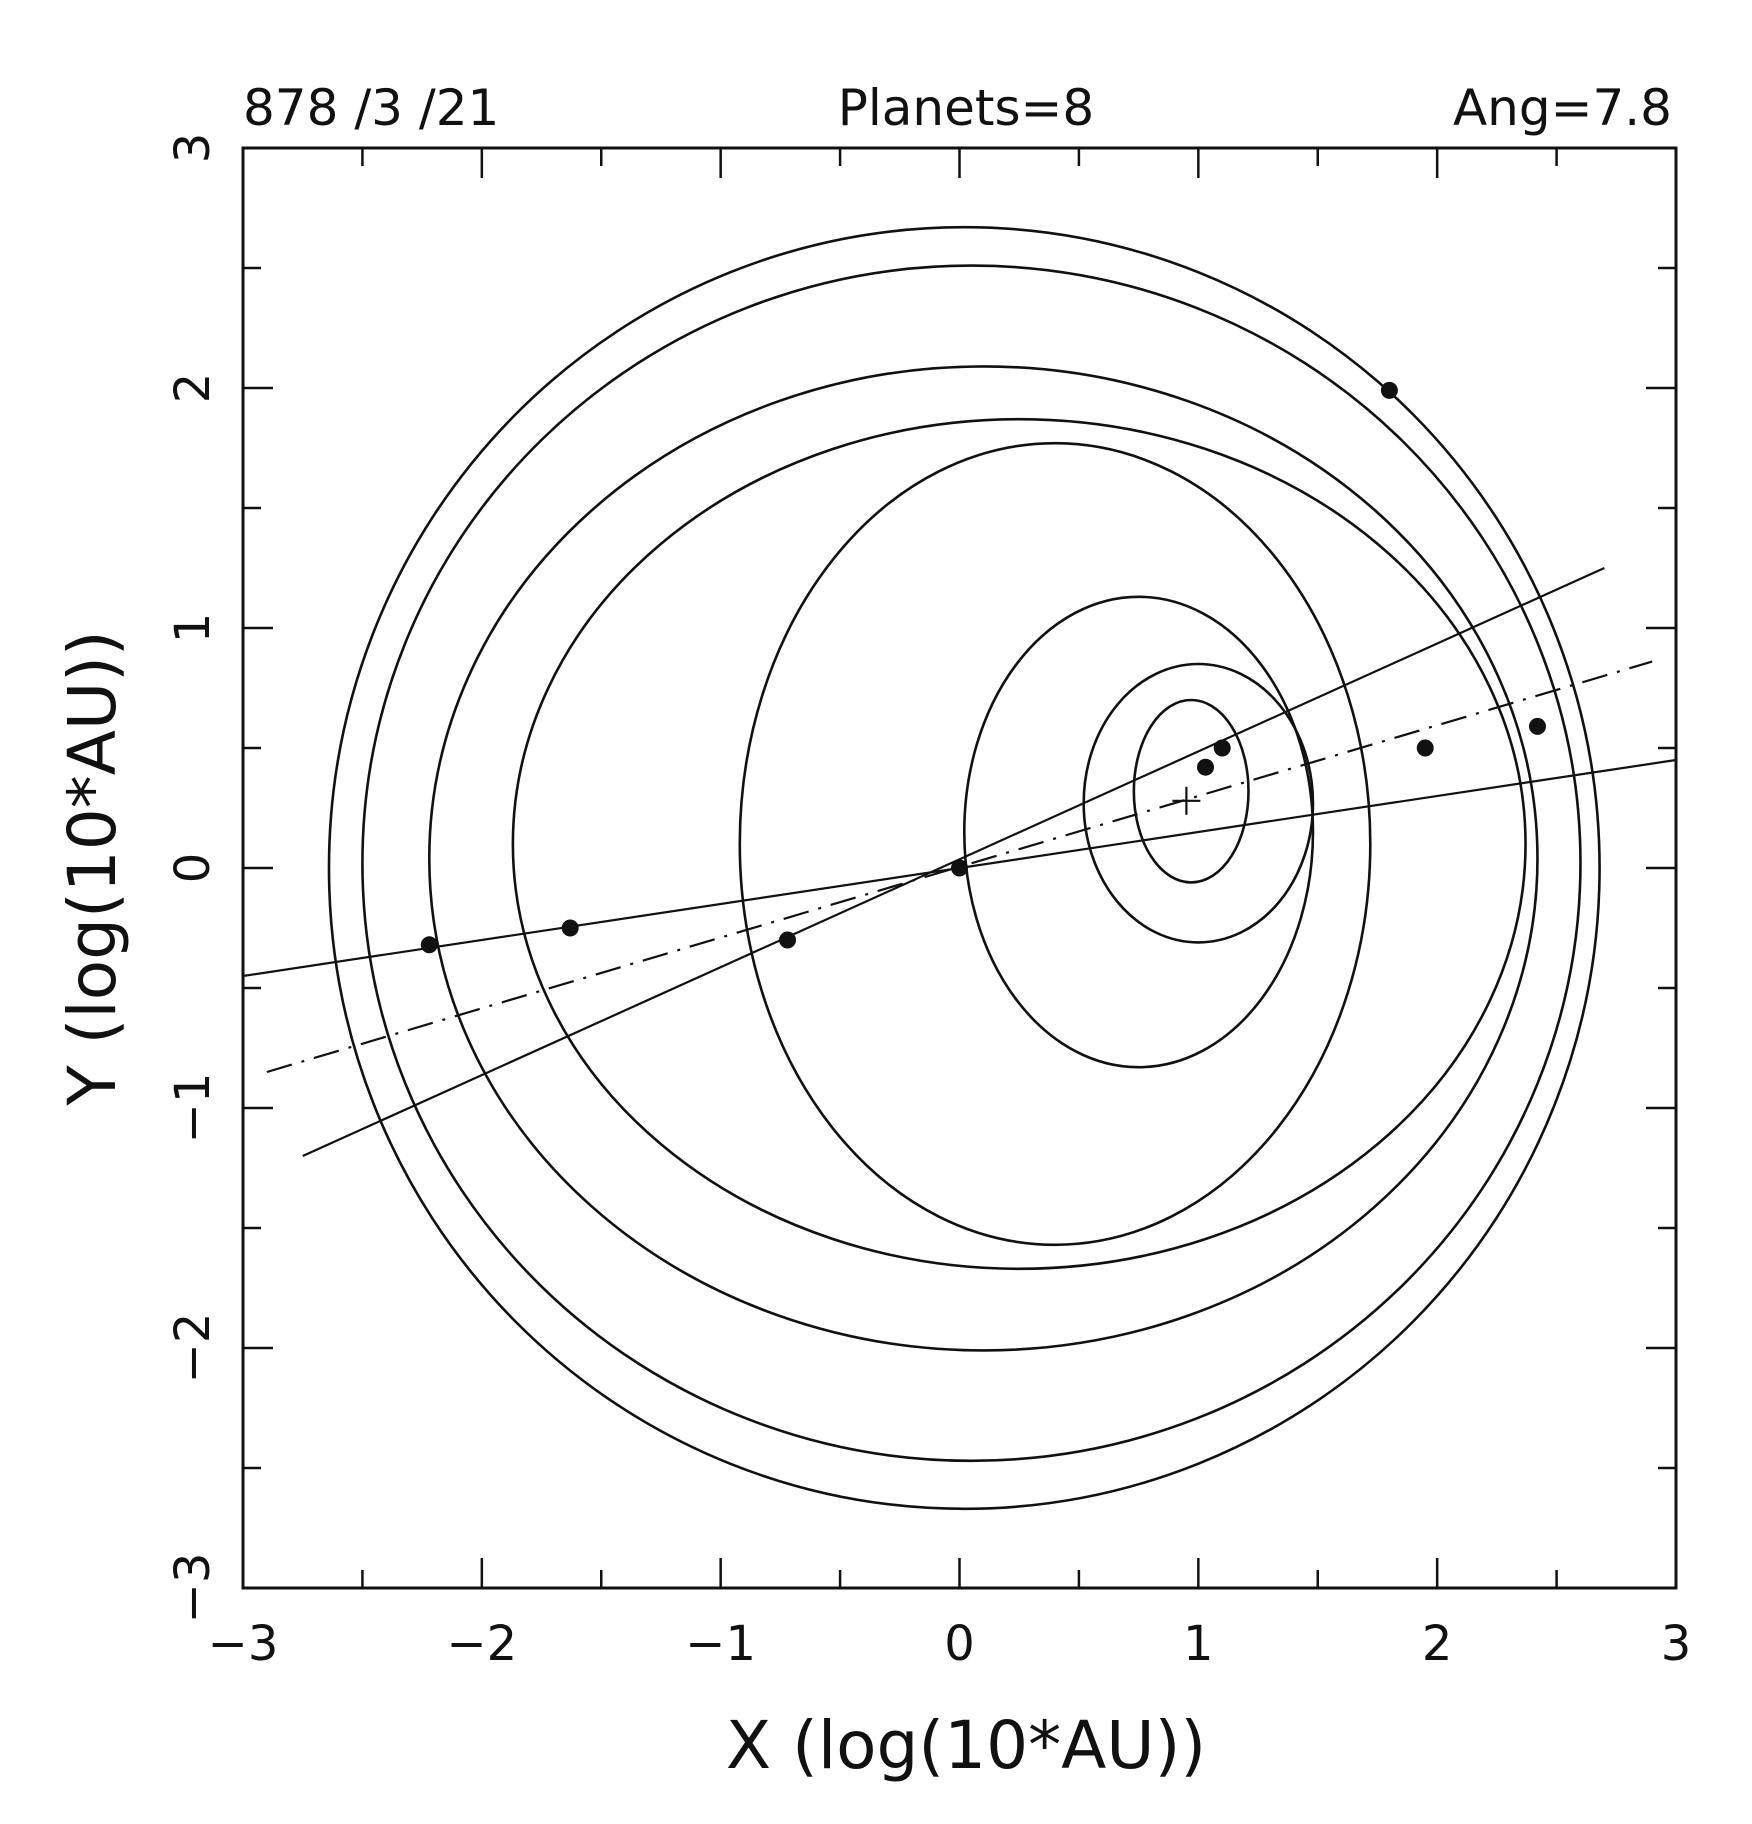  What do you see at coordinates (1562, 108) in the screenshot?
I see `header-angle: Ang=7.8` at bounding box center [1562, 108].